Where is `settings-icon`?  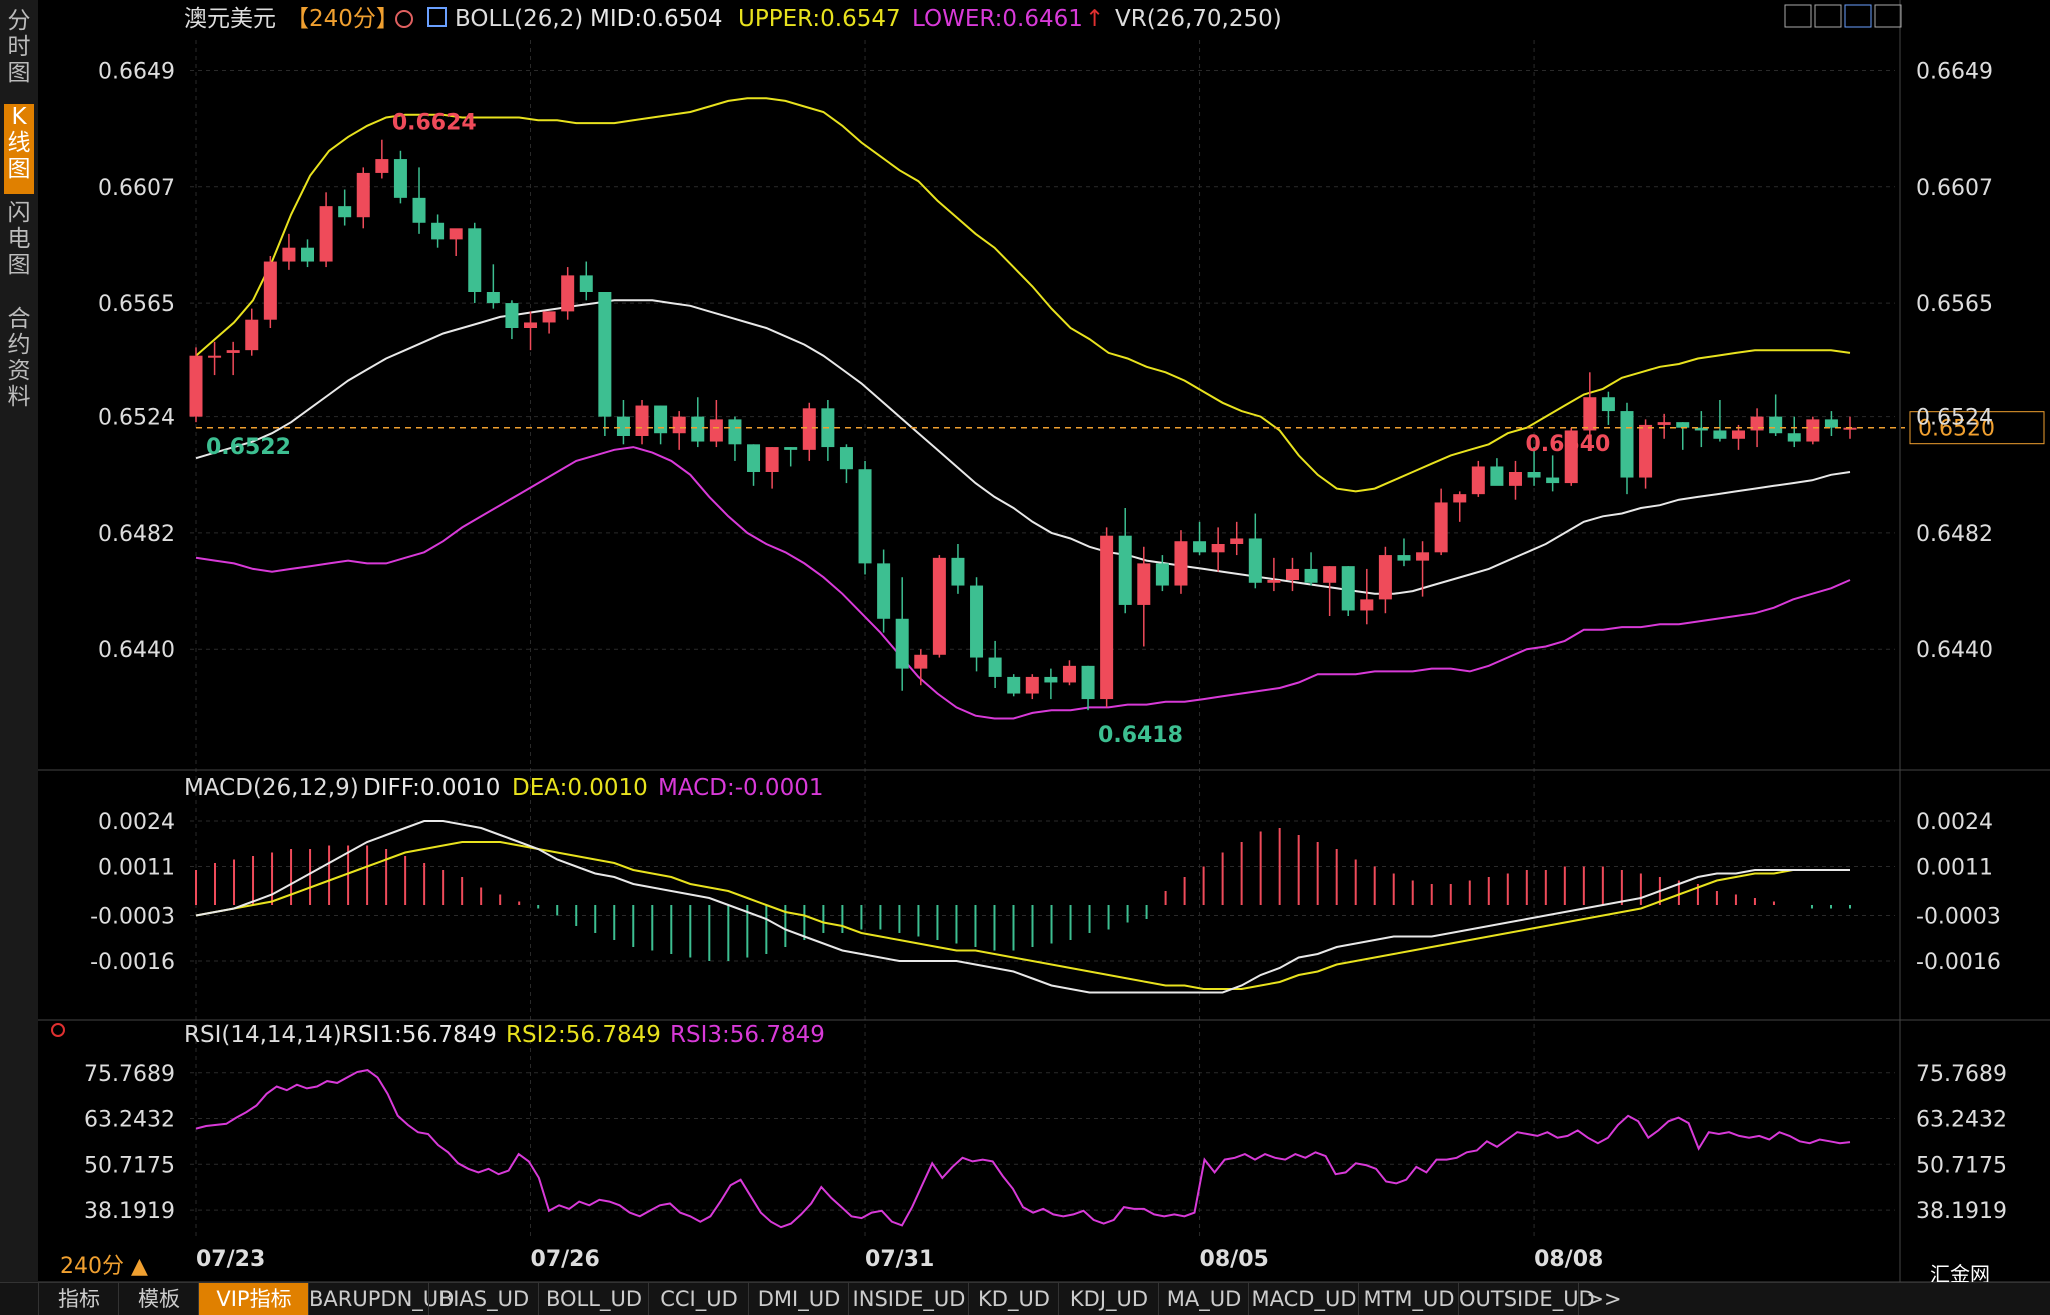 settings-icon is located at coordinates (58, 1030).